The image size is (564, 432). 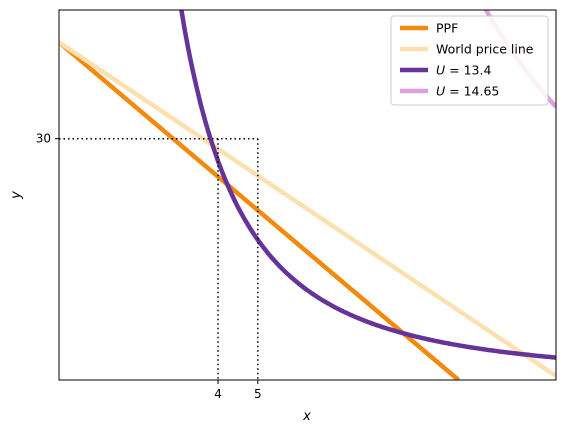 What do you see at coordinates (218, 394) in the screenshot?
I see `x-tick-label: 4` at bounding box center [218, 394].